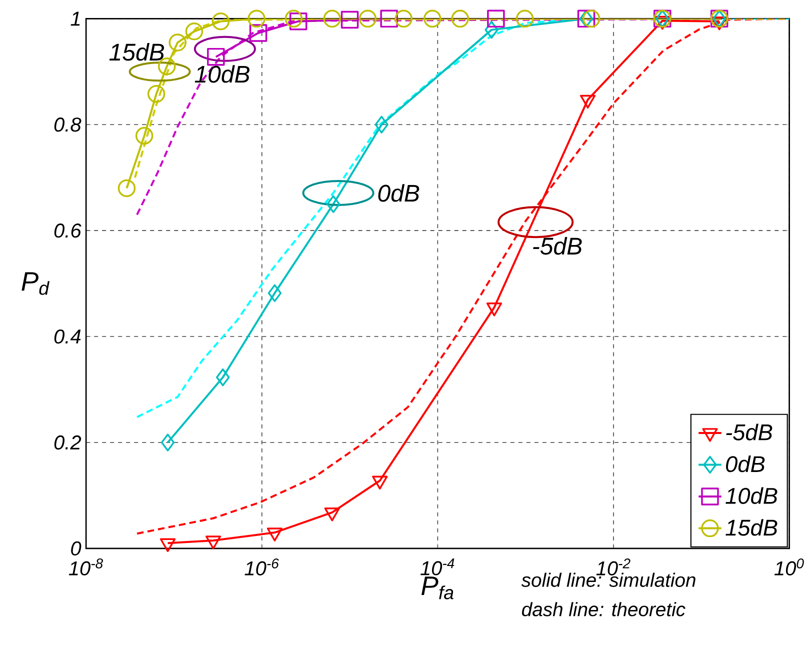 The image size is (812, 647). I want to click on y-tick-label: 0, so click(76, 548).